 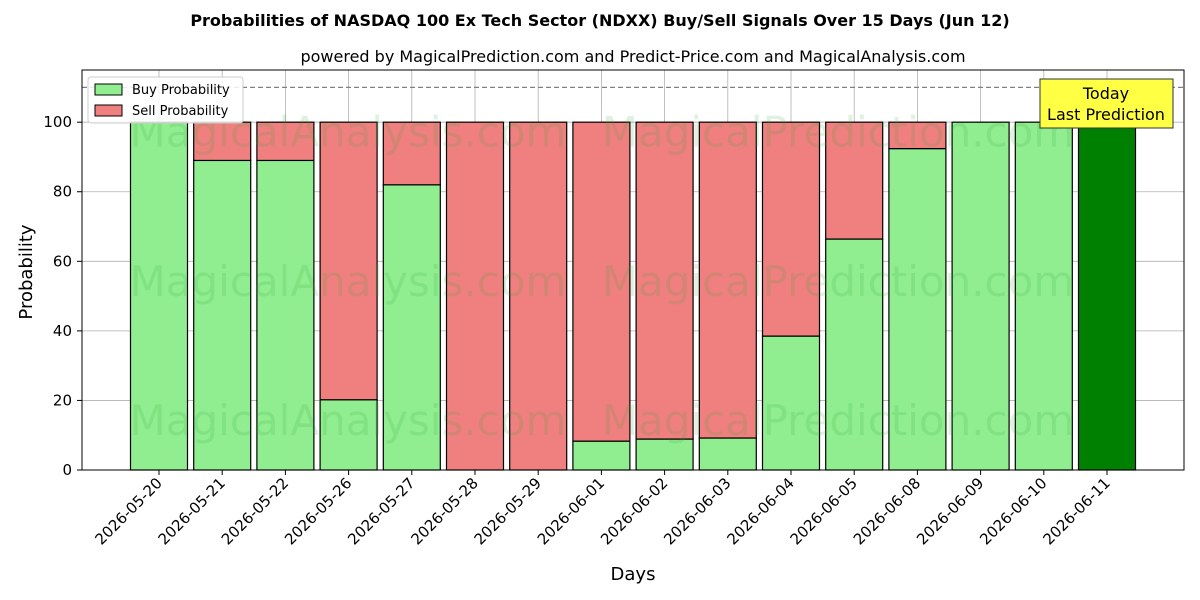 I want to click on legend-label-buy: Buy Probability, so click(x=181, y=90).